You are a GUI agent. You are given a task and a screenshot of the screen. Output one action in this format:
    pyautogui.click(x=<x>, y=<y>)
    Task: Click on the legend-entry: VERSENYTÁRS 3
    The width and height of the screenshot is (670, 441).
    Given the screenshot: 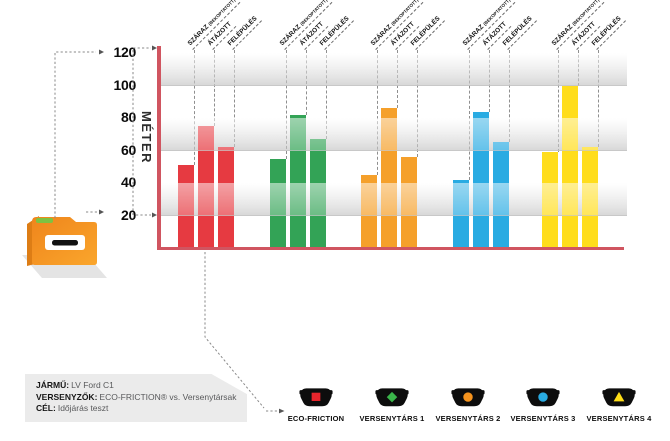 What is the action you would take?
    pyautogui.click(x=543, y=405)
    